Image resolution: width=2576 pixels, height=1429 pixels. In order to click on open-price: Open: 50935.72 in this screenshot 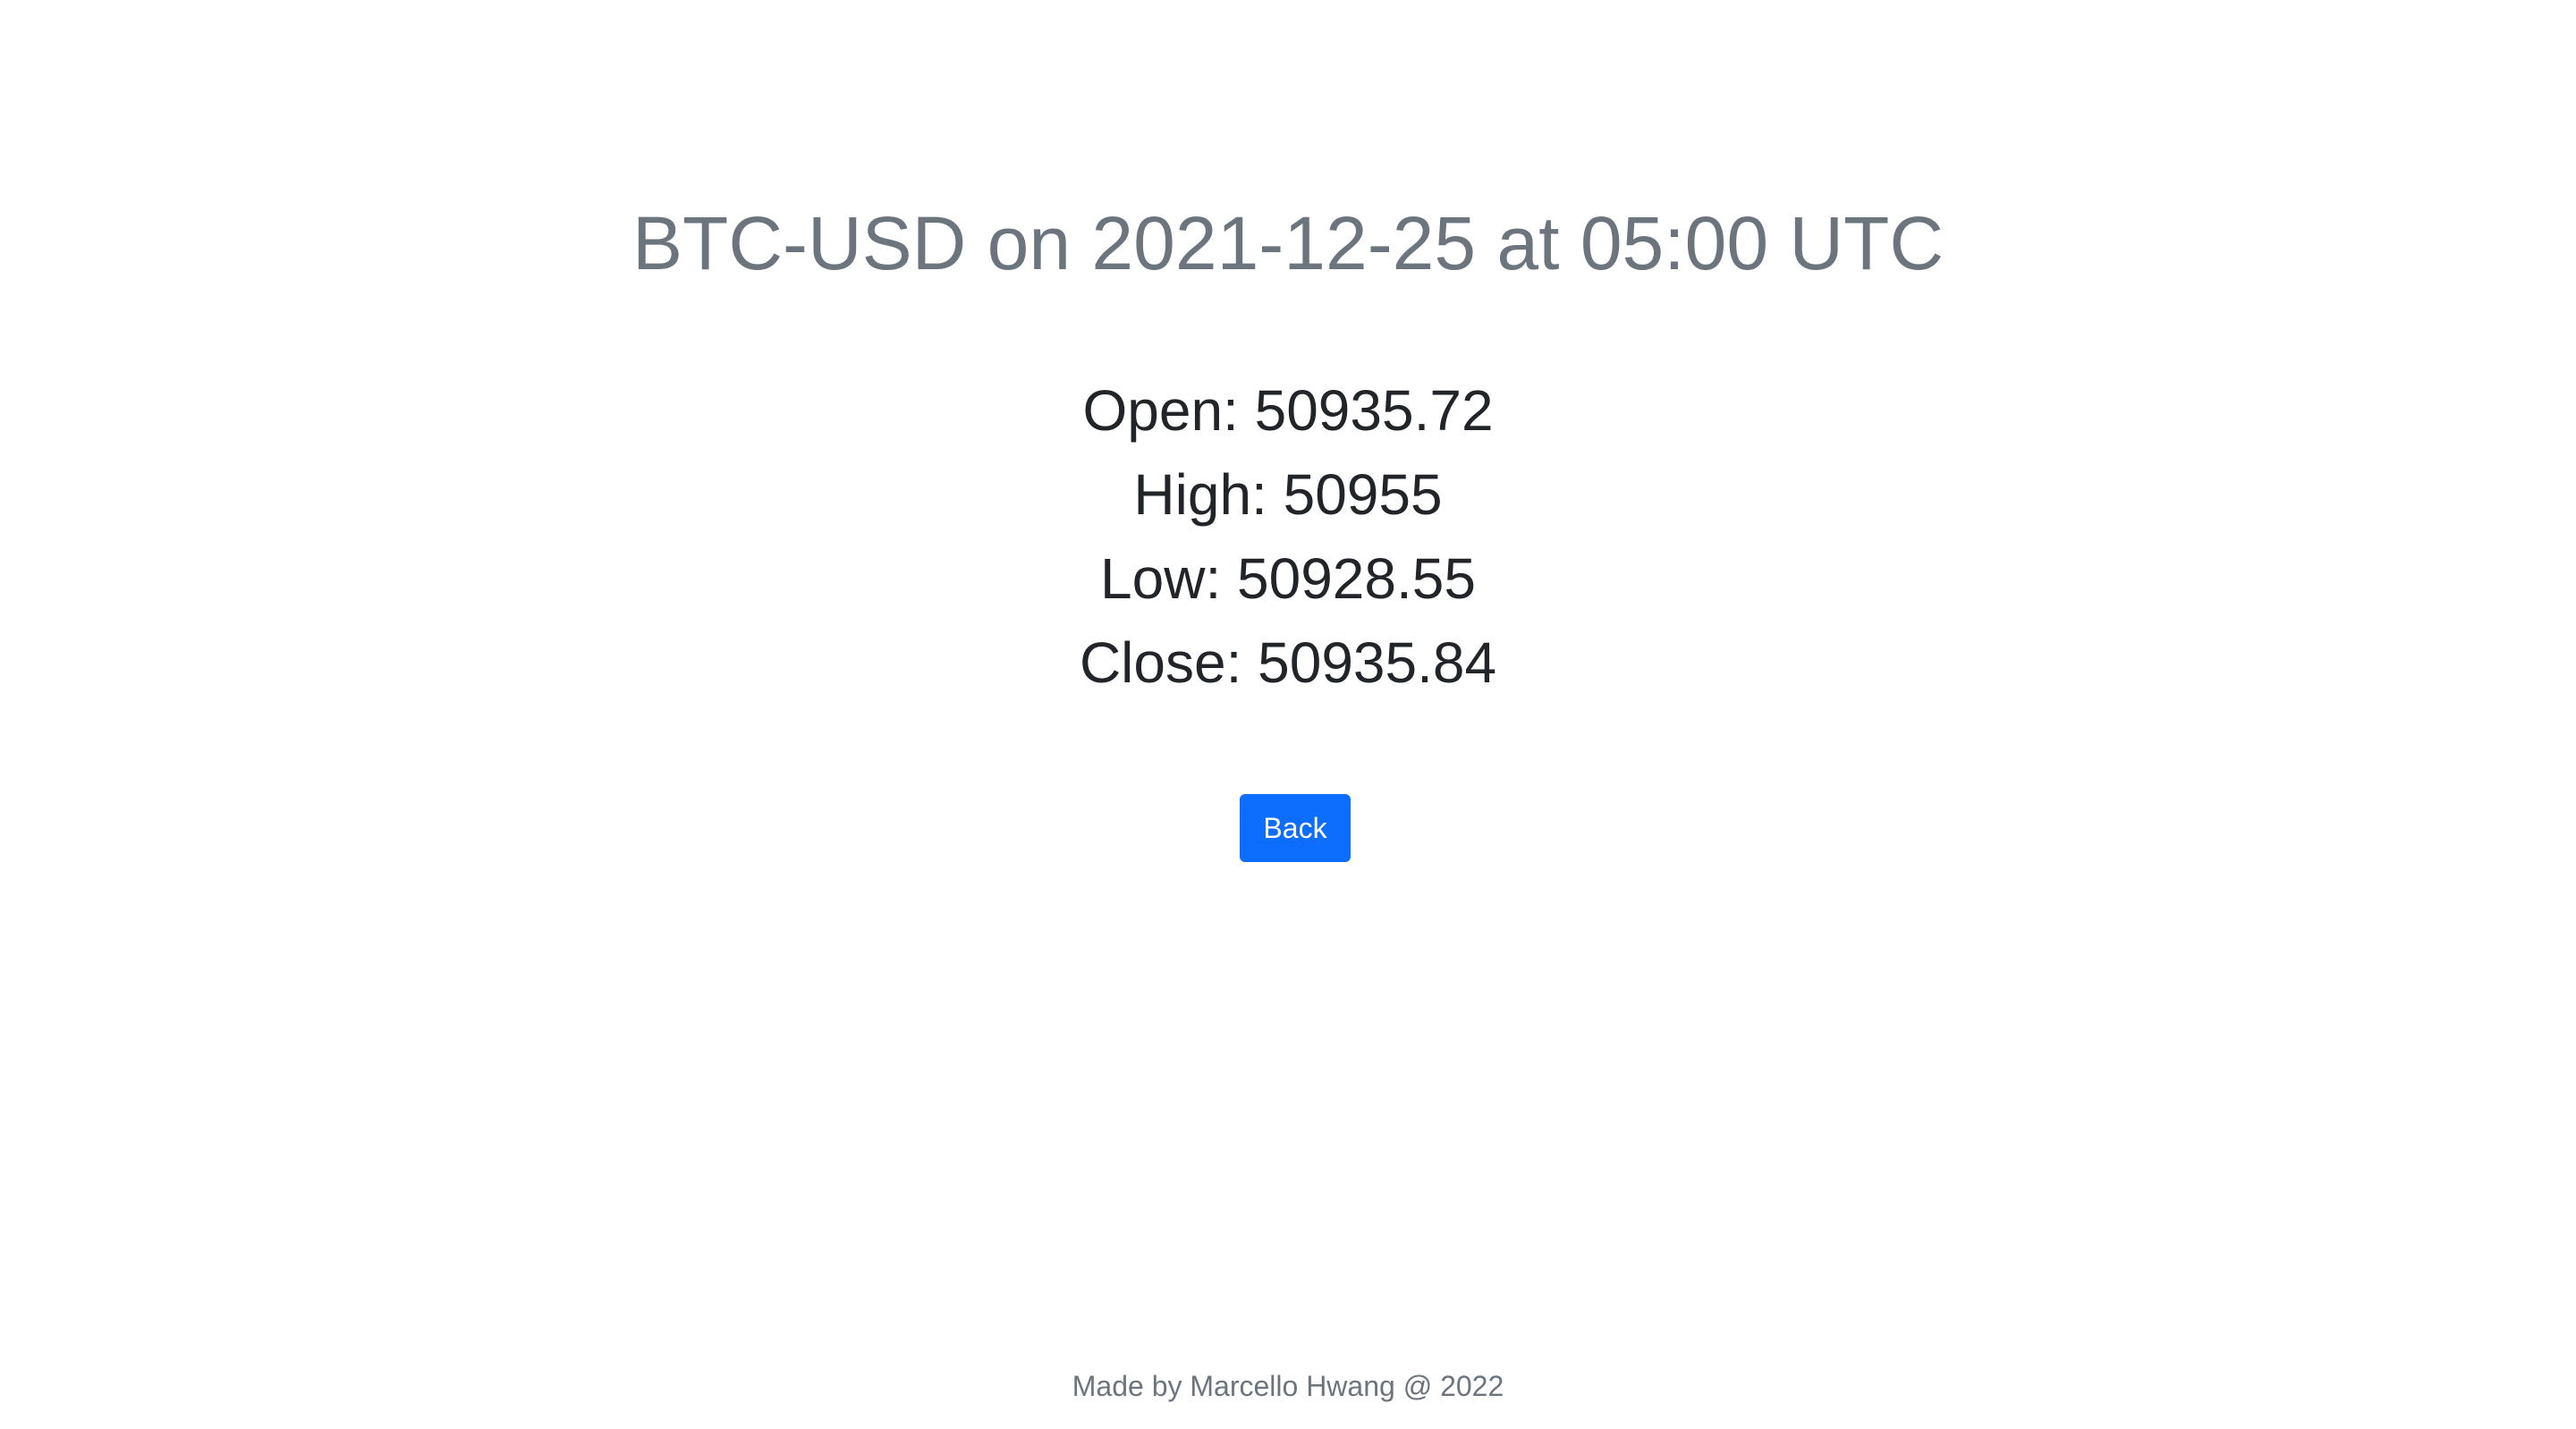, I will do `click(1288, 410)`.